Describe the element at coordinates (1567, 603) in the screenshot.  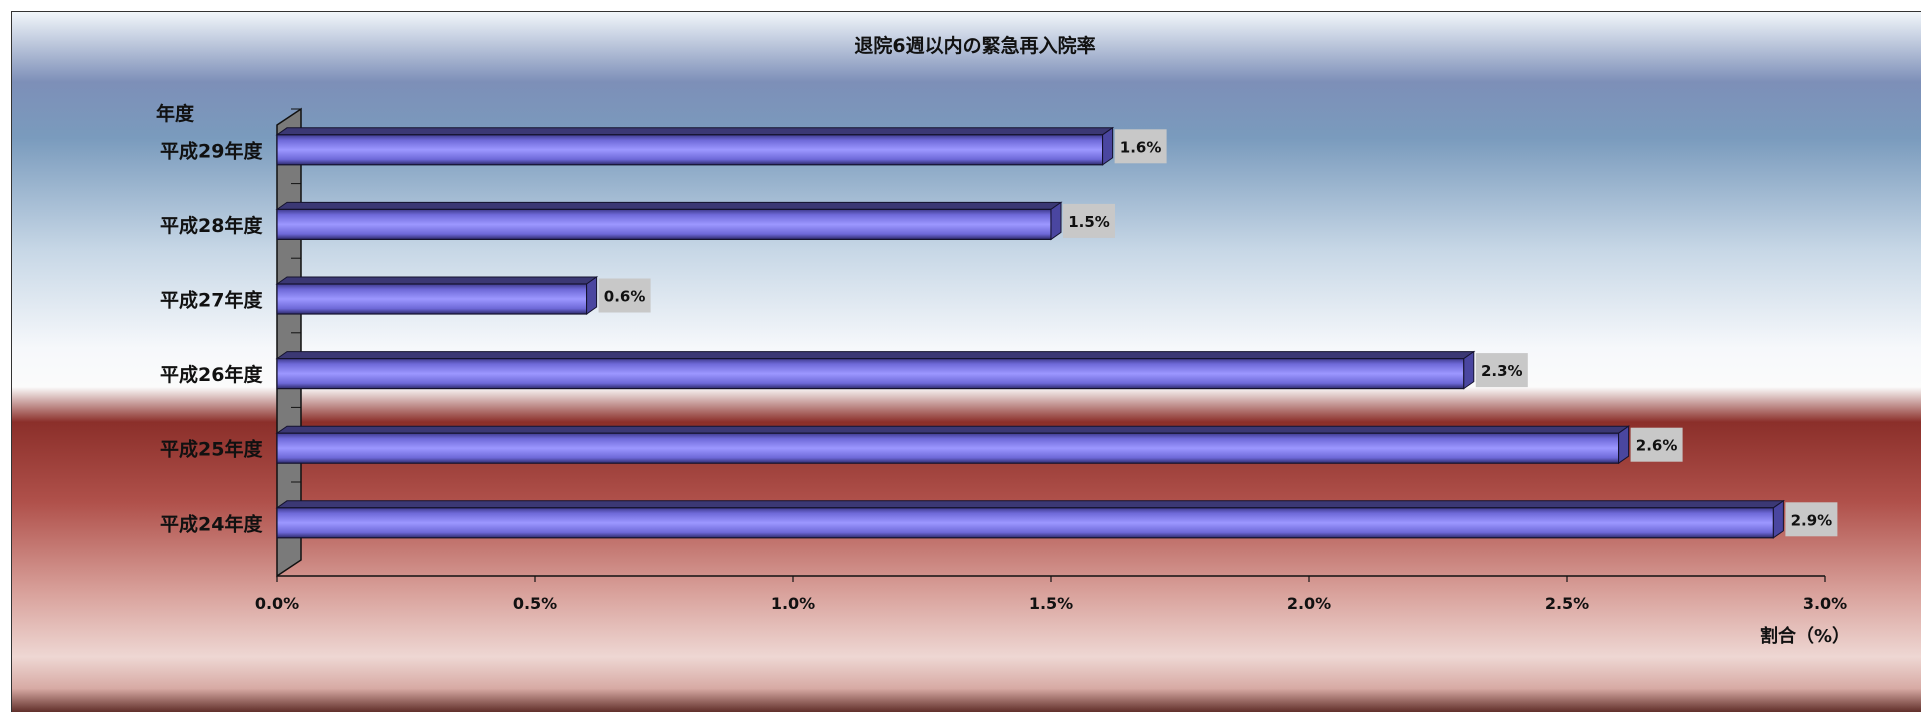
I see `x-tick-label: 2.5%` at that location.